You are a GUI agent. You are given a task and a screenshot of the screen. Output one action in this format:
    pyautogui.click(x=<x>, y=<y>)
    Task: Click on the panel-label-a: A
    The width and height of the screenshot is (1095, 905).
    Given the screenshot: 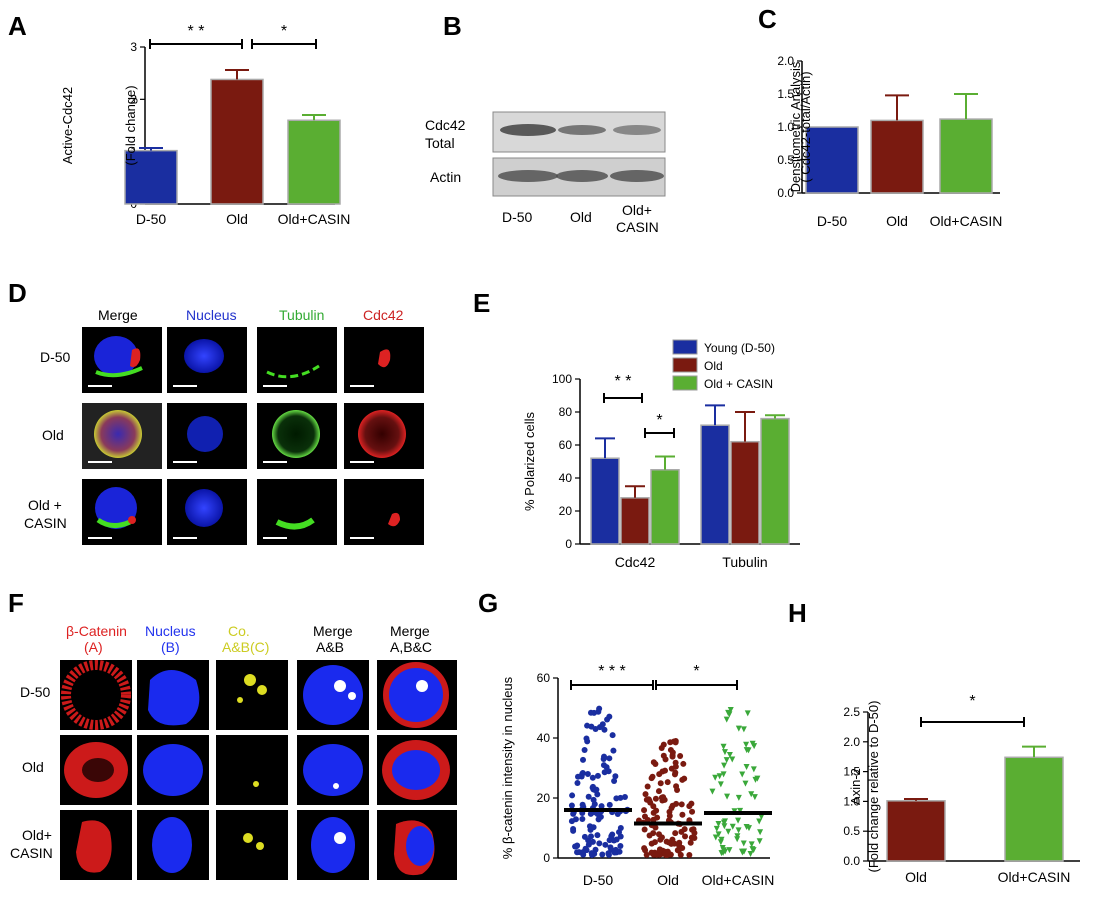 What is the action you would take?
    pyautogui.click(x=17, y=26)
    